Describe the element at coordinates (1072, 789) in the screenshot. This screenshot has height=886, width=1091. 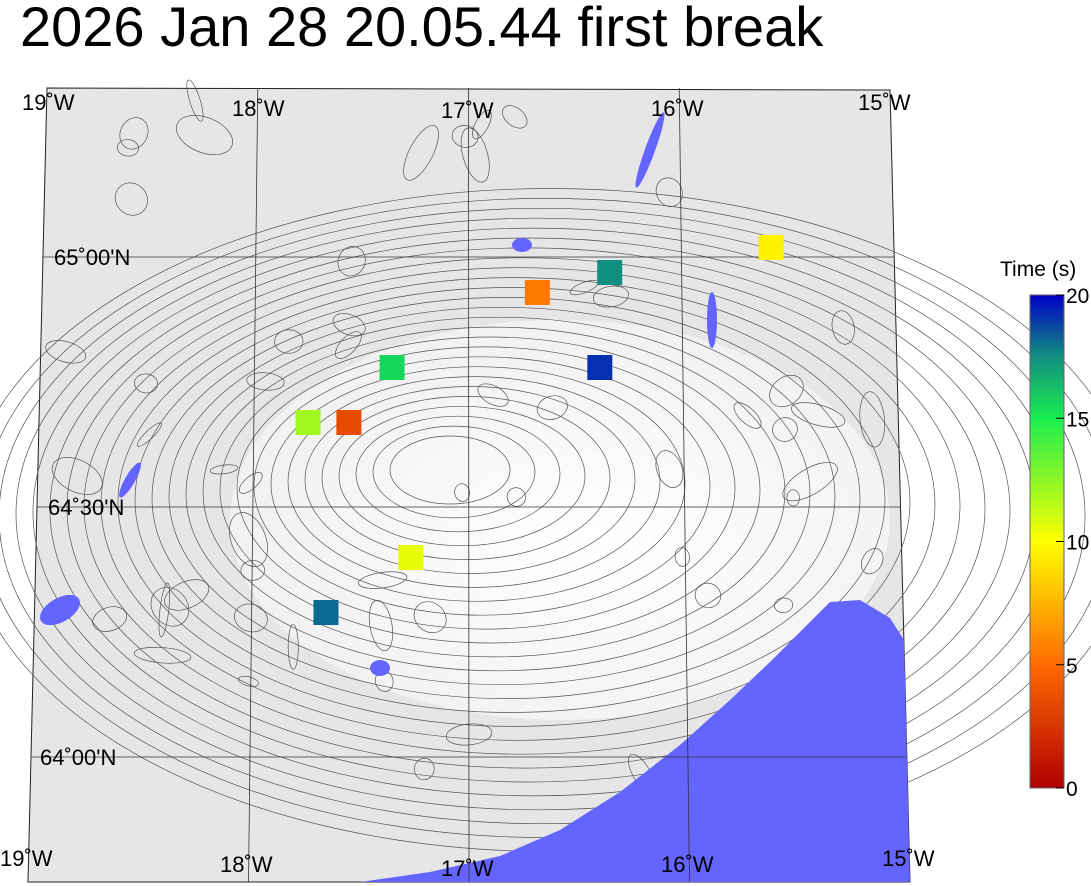
I see `colorbar-tick-label: 0` at that location.